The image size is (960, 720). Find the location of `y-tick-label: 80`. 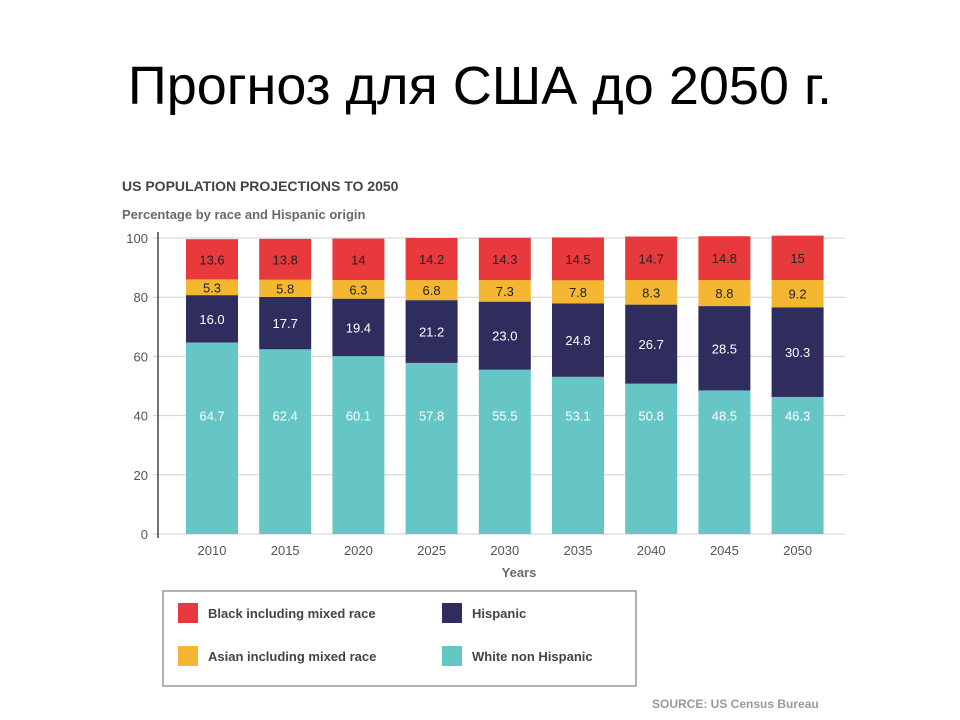

y-tick-label: 80 is located at coordinates (141, 297).